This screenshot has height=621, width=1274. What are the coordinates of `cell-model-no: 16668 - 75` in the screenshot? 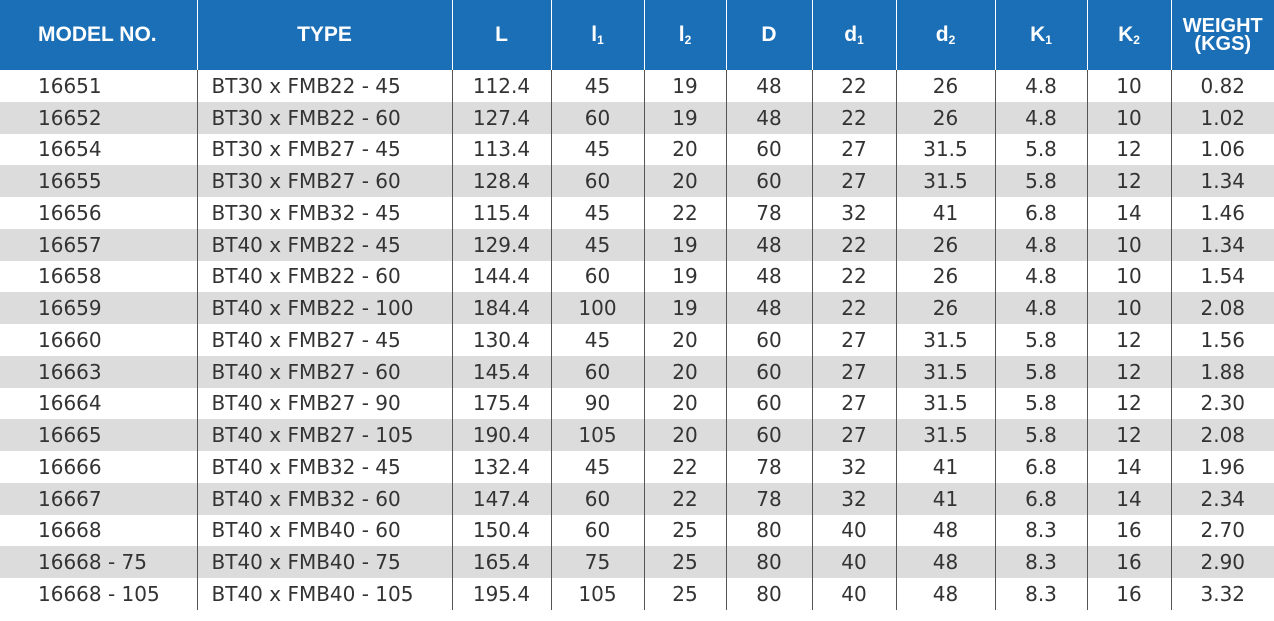 It's located at (99, 562).